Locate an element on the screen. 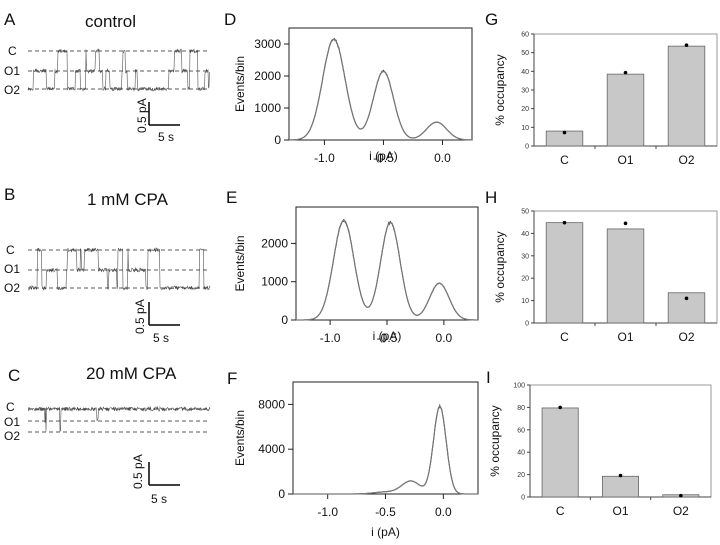 The height and width of the screenshot is (545, 720). panel-title-b: 1 mM CPA is located at coordinates (128, 199).